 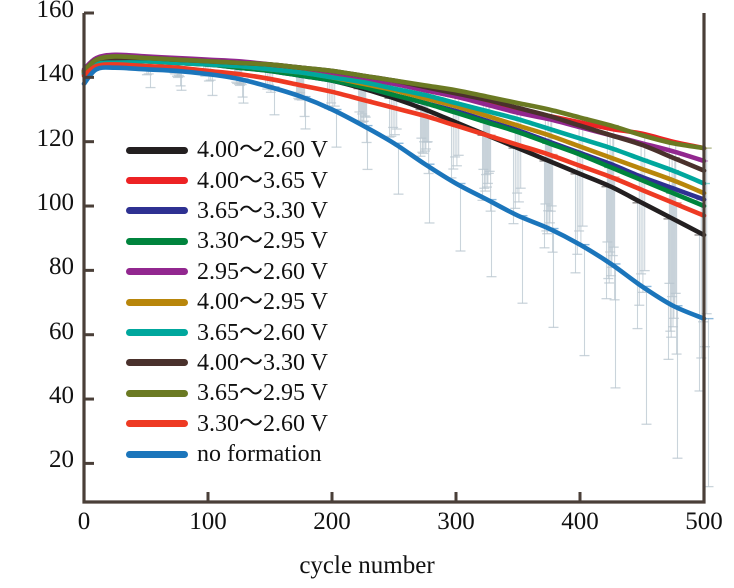 I want to click on legend-label: 2.95～2.60 V, so click(x=262, y=271).